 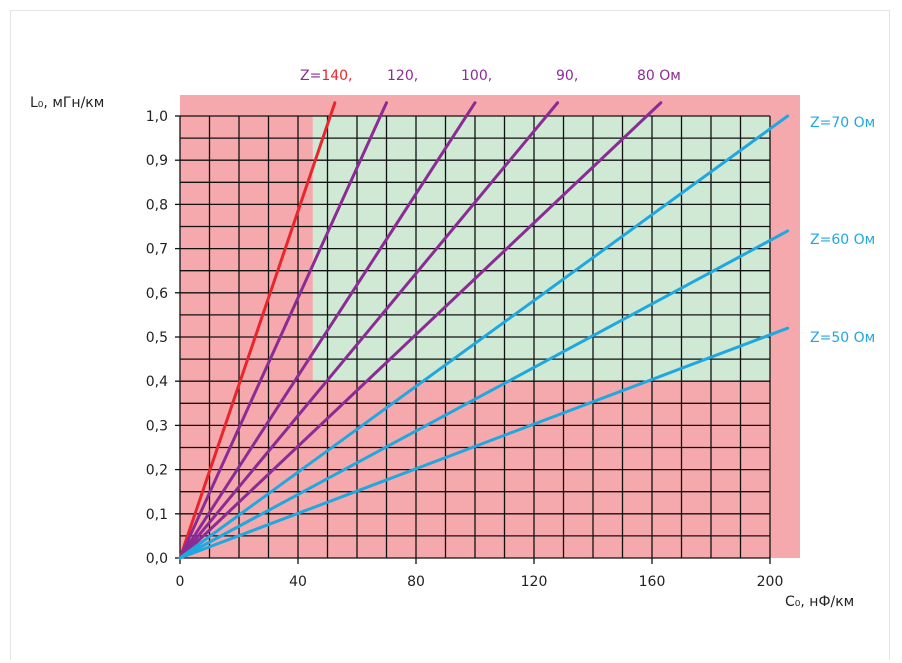 I want to click on series-label: Z=50 Ом, so click(x=842, y=338).